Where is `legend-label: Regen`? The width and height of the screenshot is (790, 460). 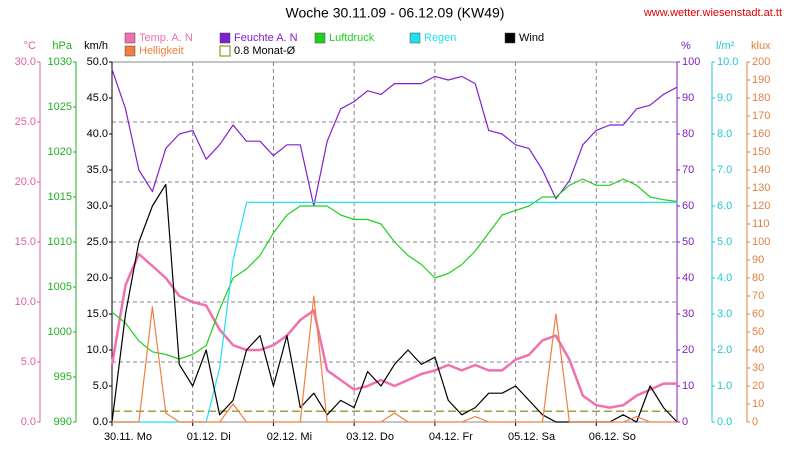 legend-label: Regen is located at coordinates (440, 38).